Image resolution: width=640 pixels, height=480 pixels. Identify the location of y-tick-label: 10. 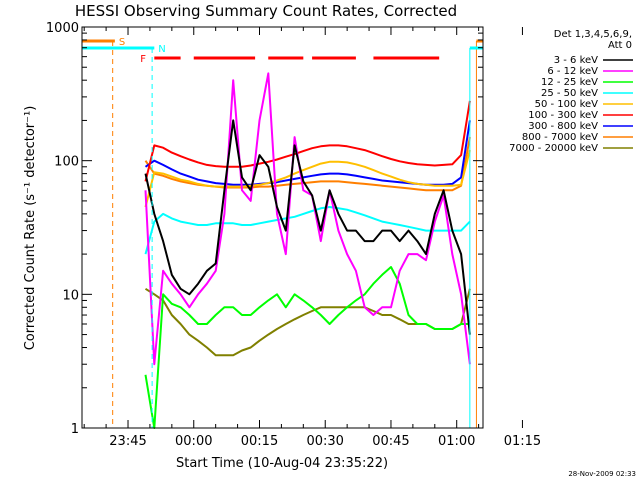
(70, 295).